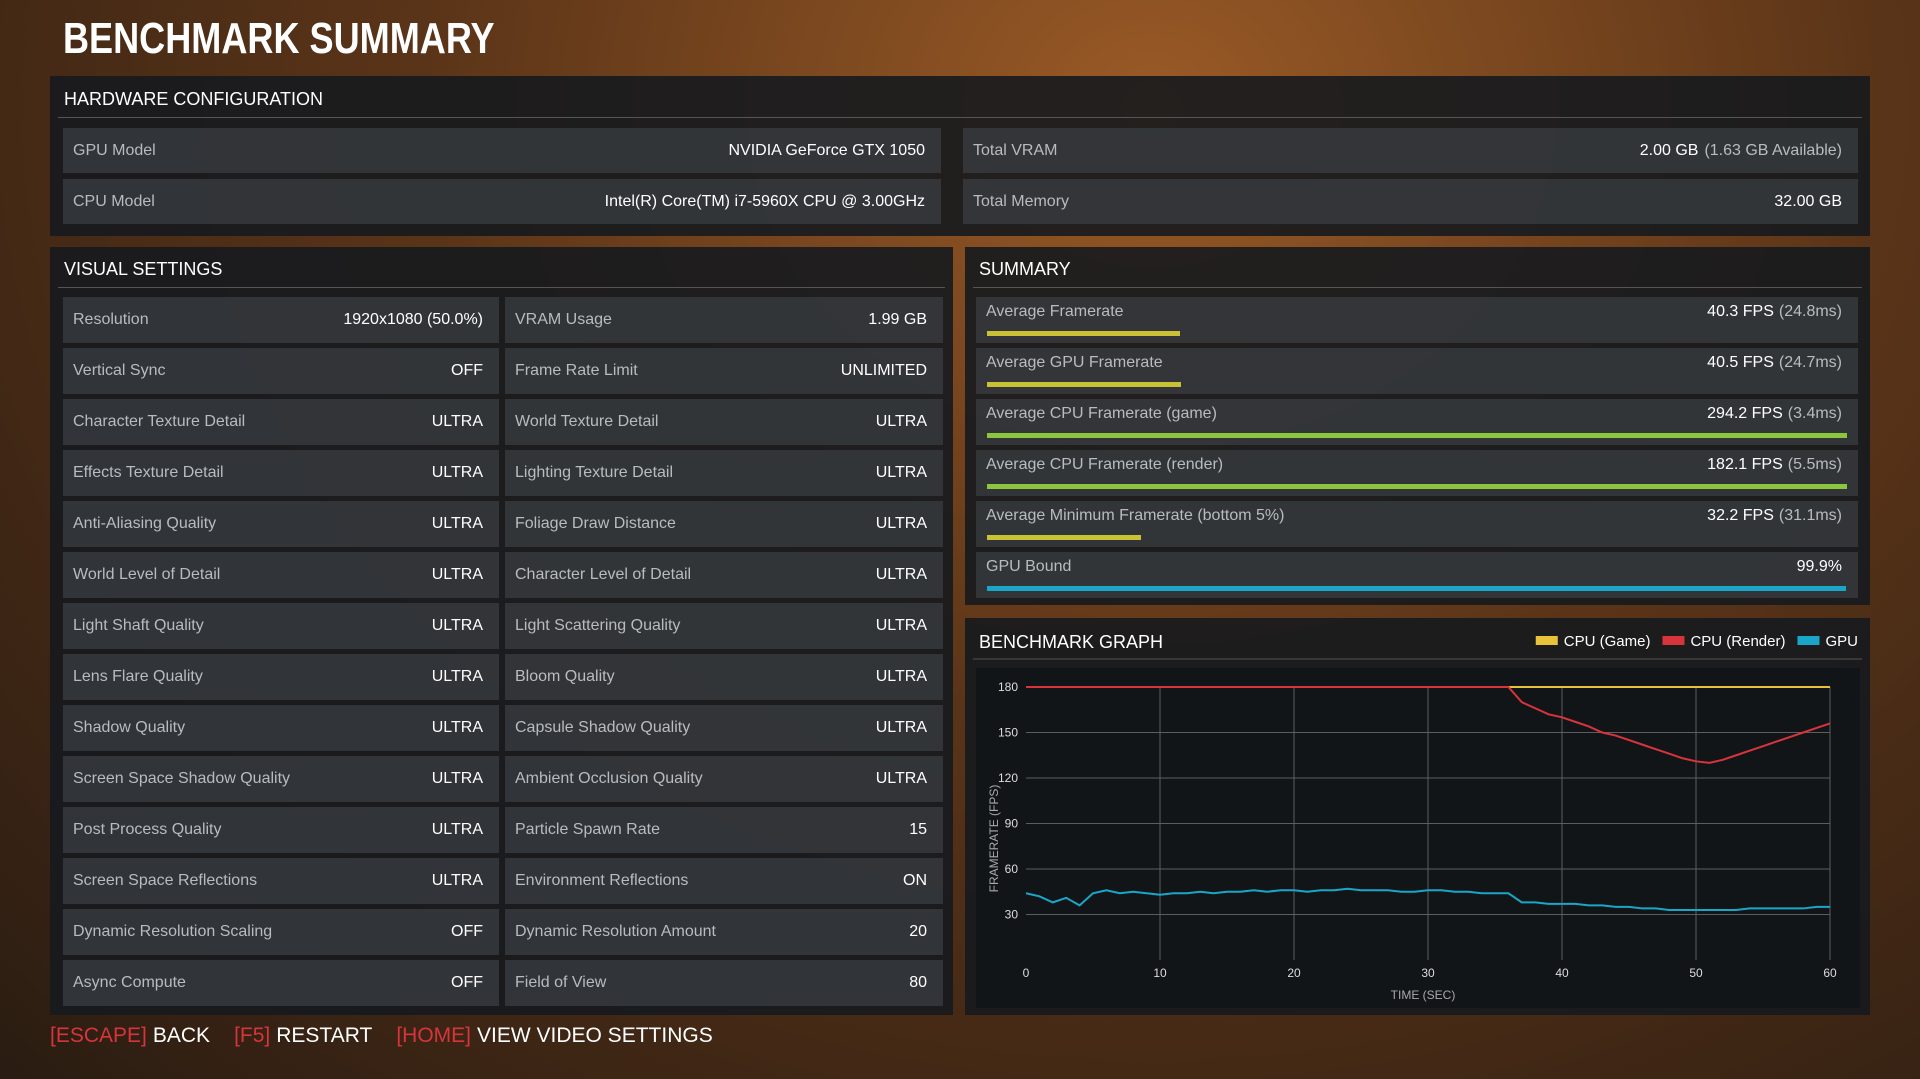 This screenshot has width=1920, height=1079. What do you see at coordinates (1008, 778) in the screenshot?
I see `y-tick-label: 120` at bounding box center [1008, 778].